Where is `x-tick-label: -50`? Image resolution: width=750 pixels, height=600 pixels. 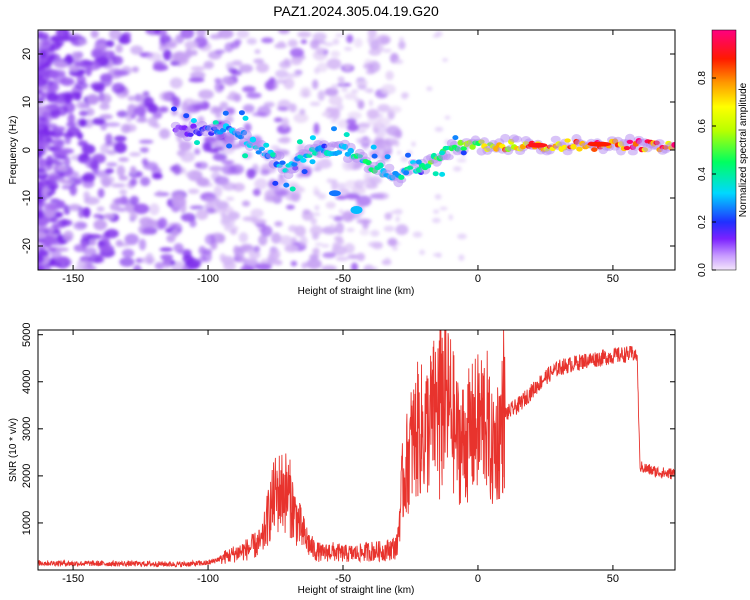
x-tick-label: -50 is located at coordinates (343, 579).